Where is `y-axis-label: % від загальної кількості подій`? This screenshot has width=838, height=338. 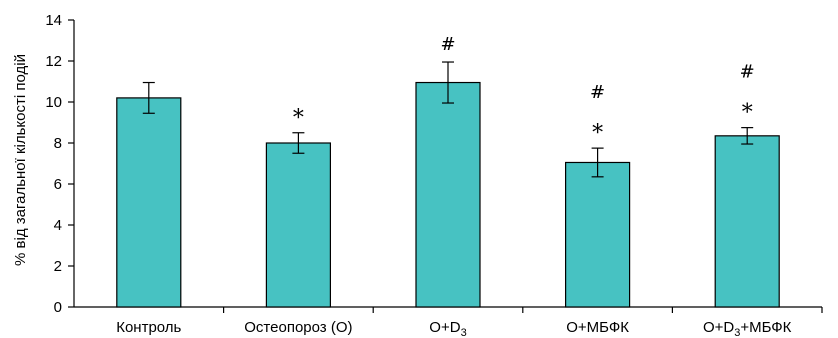 y-axis-label: % від загальної кількості подій is located at coordinates (20, 160).